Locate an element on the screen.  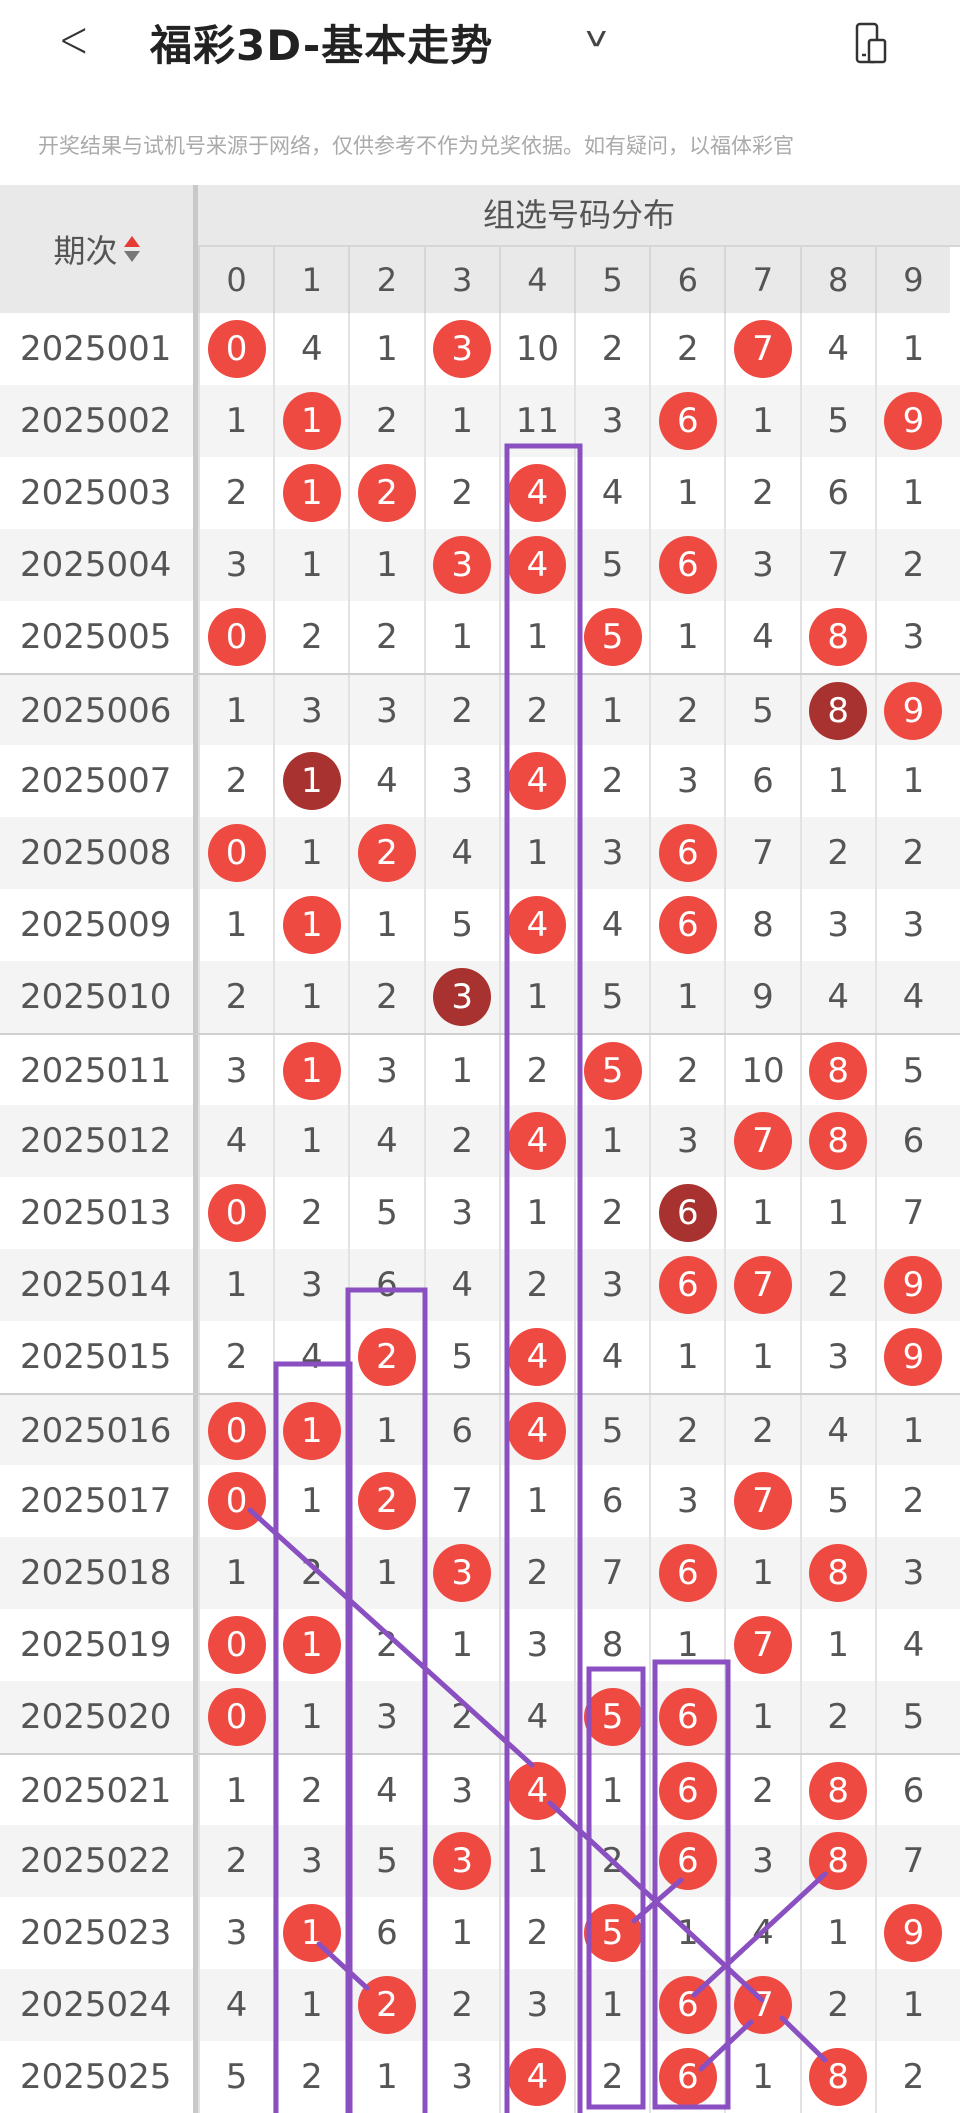
digit-header-0: 0 is located at coordinates (236, 280).